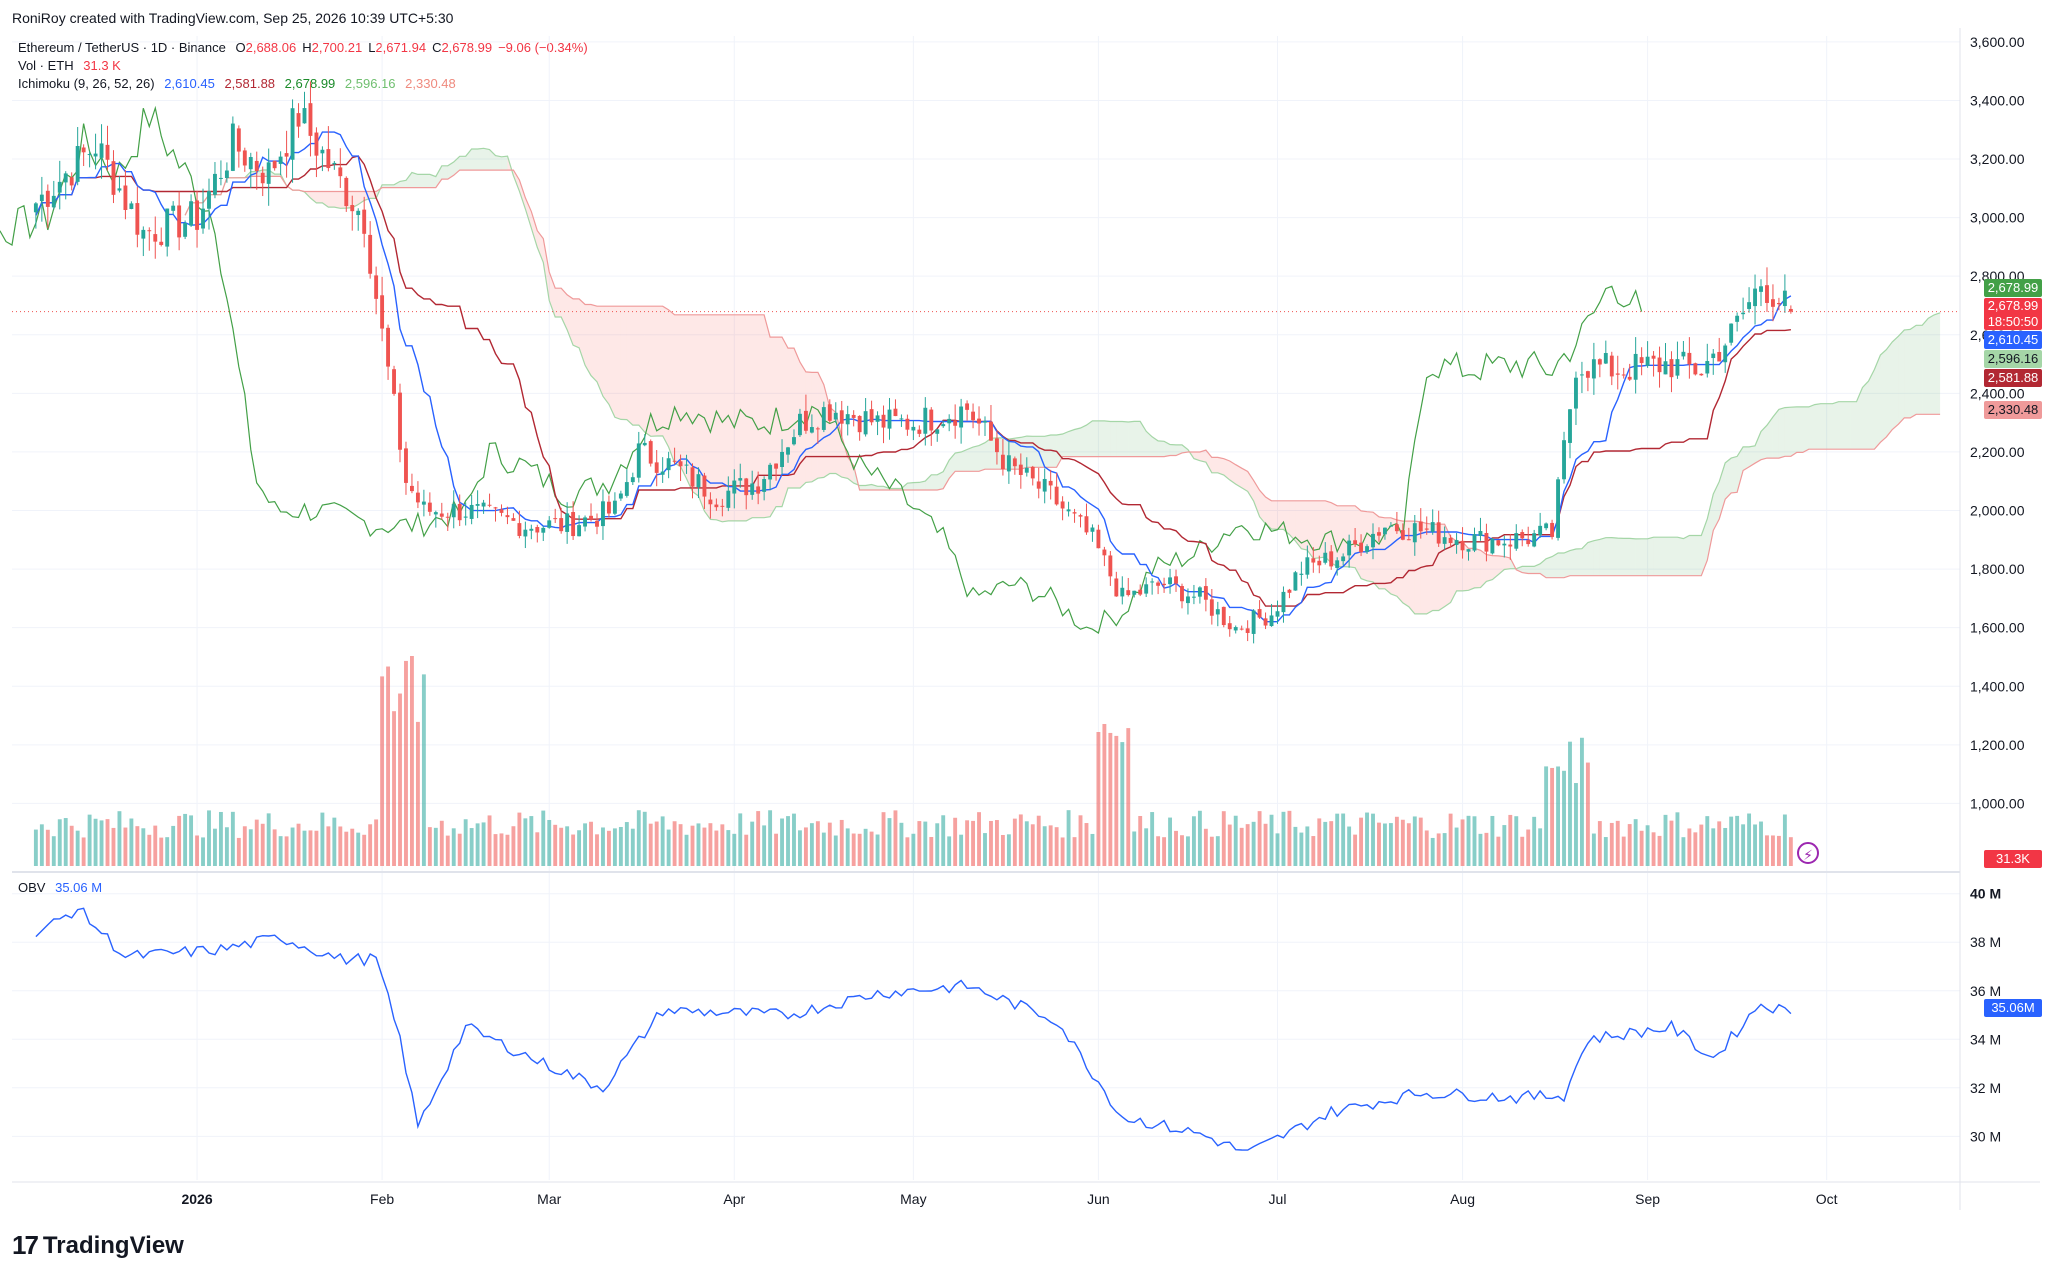 Image resolution: width=2048 pixels, height=1278 pixels. I want to click on time-axis-label: Oct, so click(1827, 1199).